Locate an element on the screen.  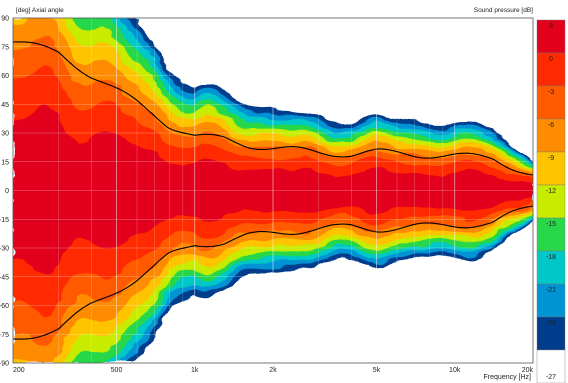
colorbar-tick-label: -24 is located at coordinates (551, 323).